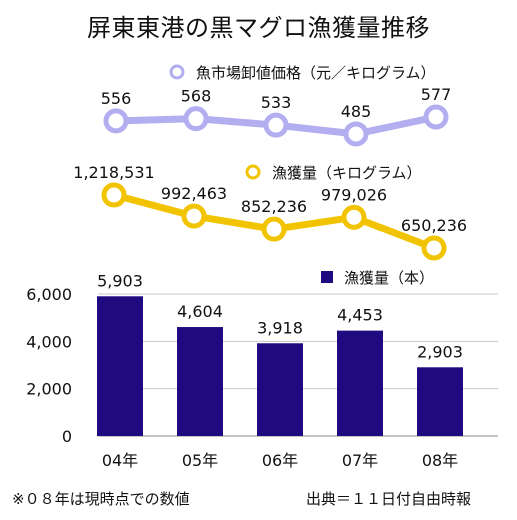 This screenshot has width=517, height=520. I want to click on price-value-label: 533, so click(276, 102).